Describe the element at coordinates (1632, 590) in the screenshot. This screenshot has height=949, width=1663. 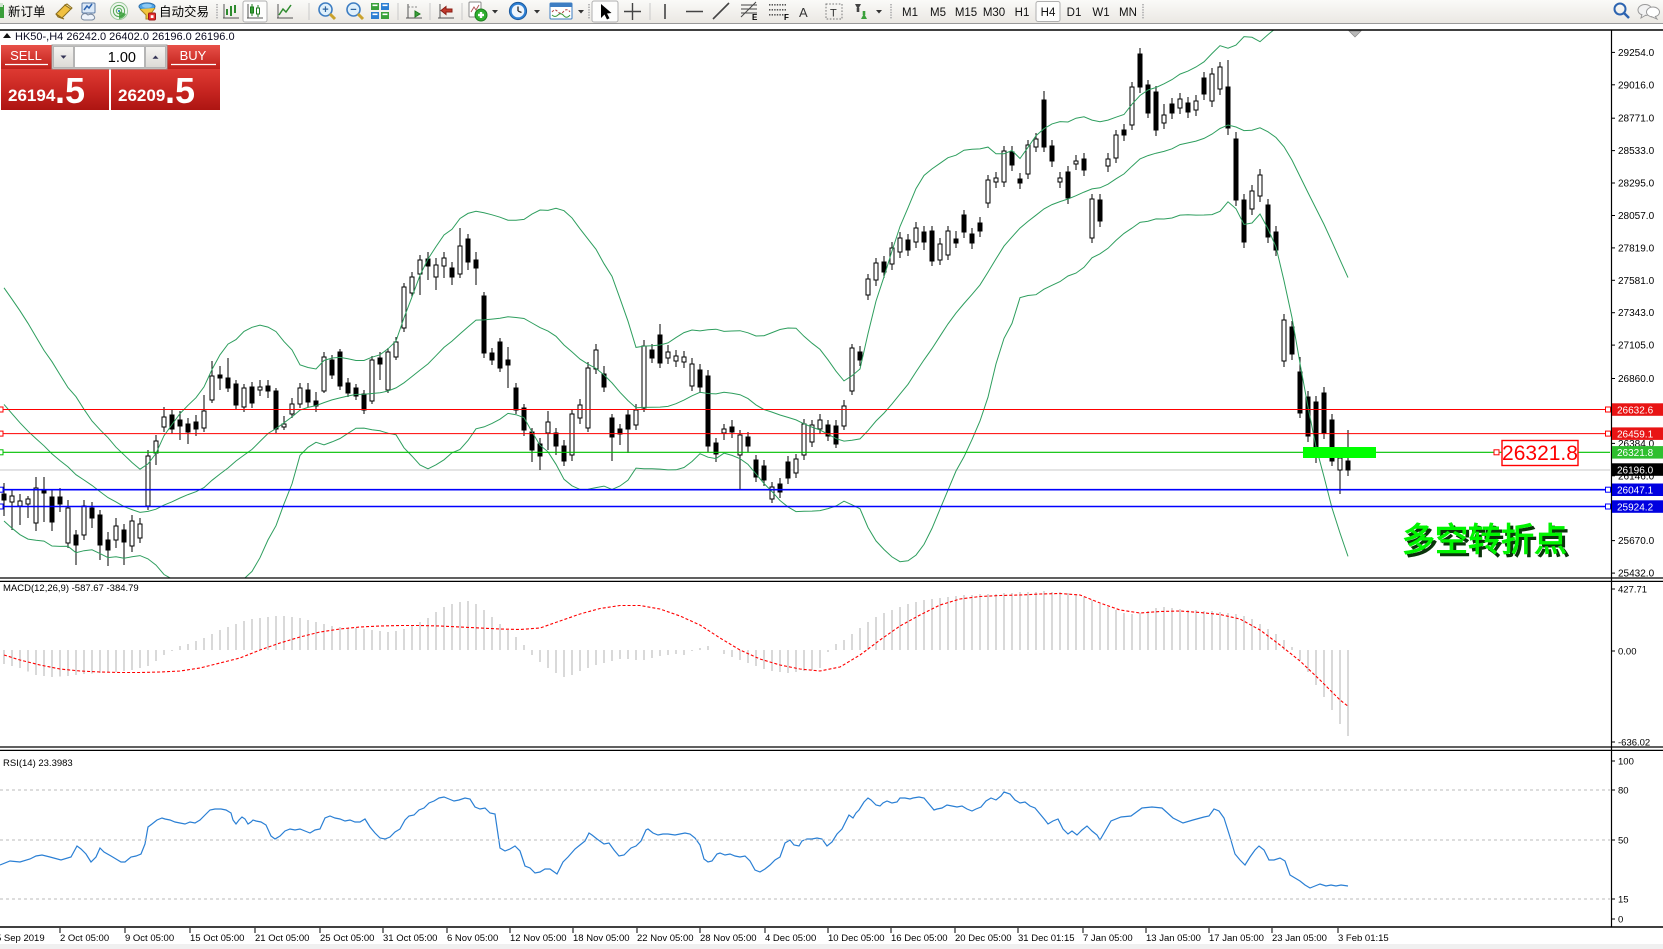
I see `svg-text: 427.71` at that location.